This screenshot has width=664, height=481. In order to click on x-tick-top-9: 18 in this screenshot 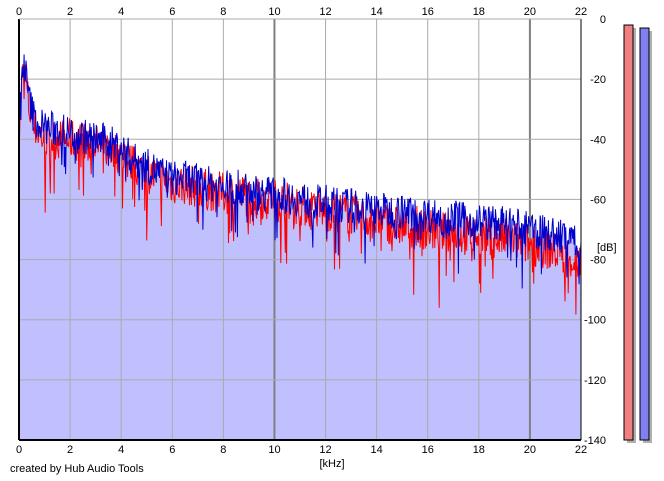, I will do `click(479, 12)`.